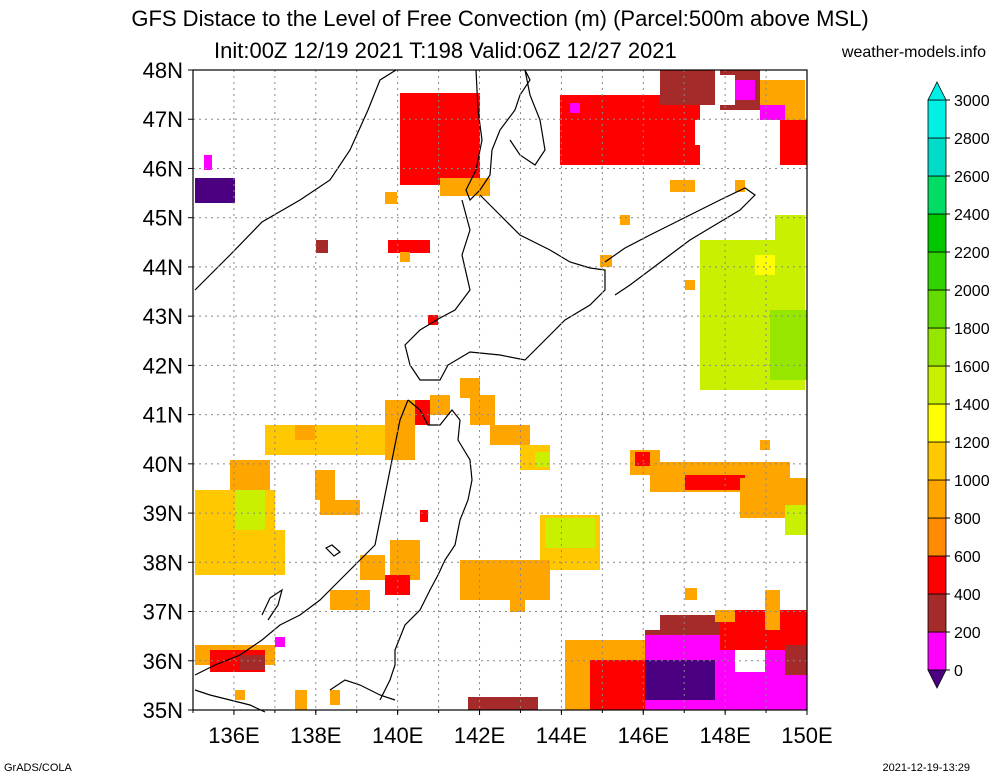 Image resolution: width=1000 pixels, height=779 pixels. What do you see at coordinates (301, 537) in the screenshot?
I see `coastline-honshu-japan-sea` at bounding box center [301, 537].